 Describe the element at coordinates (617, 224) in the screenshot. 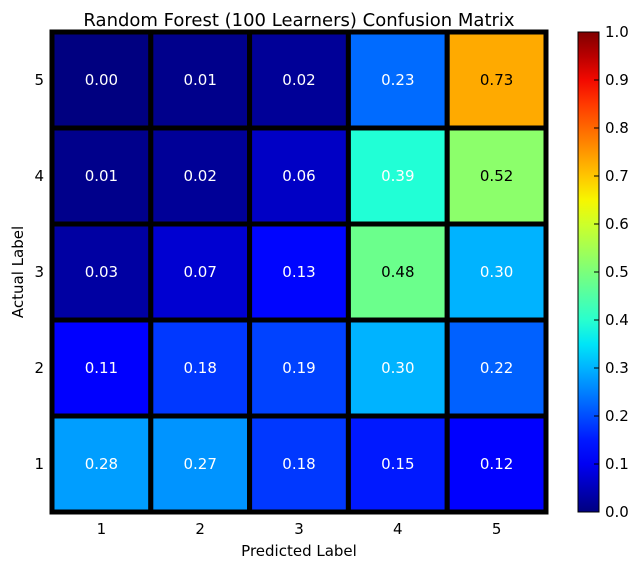

I see `colorbar-tick-label: 0.6` at that location.